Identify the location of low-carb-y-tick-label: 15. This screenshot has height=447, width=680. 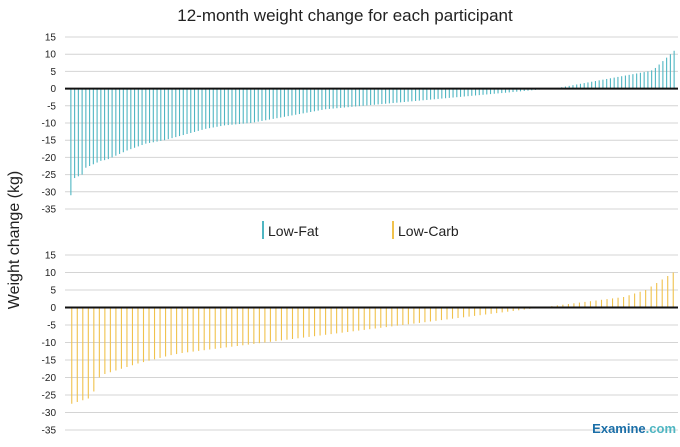
(51, 256).